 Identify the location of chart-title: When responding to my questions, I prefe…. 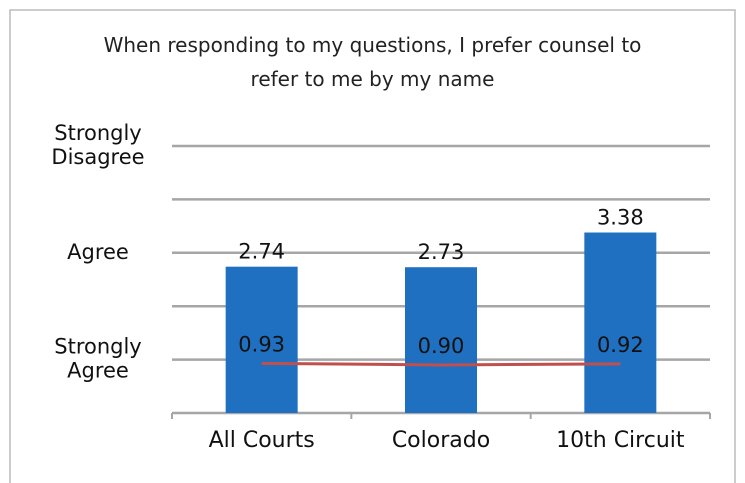
(372, 62).